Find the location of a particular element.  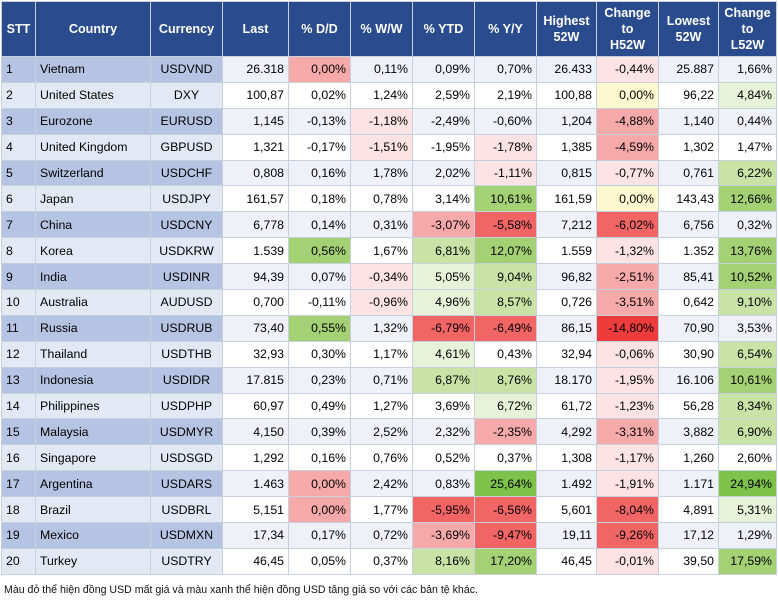

cell-last: 0,700 is located at coordinates (255, 302).